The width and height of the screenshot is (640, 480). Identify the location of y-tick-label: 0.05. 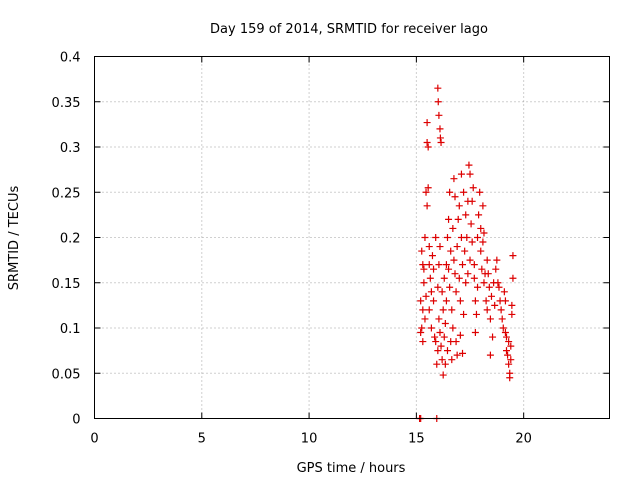
(66, 374).